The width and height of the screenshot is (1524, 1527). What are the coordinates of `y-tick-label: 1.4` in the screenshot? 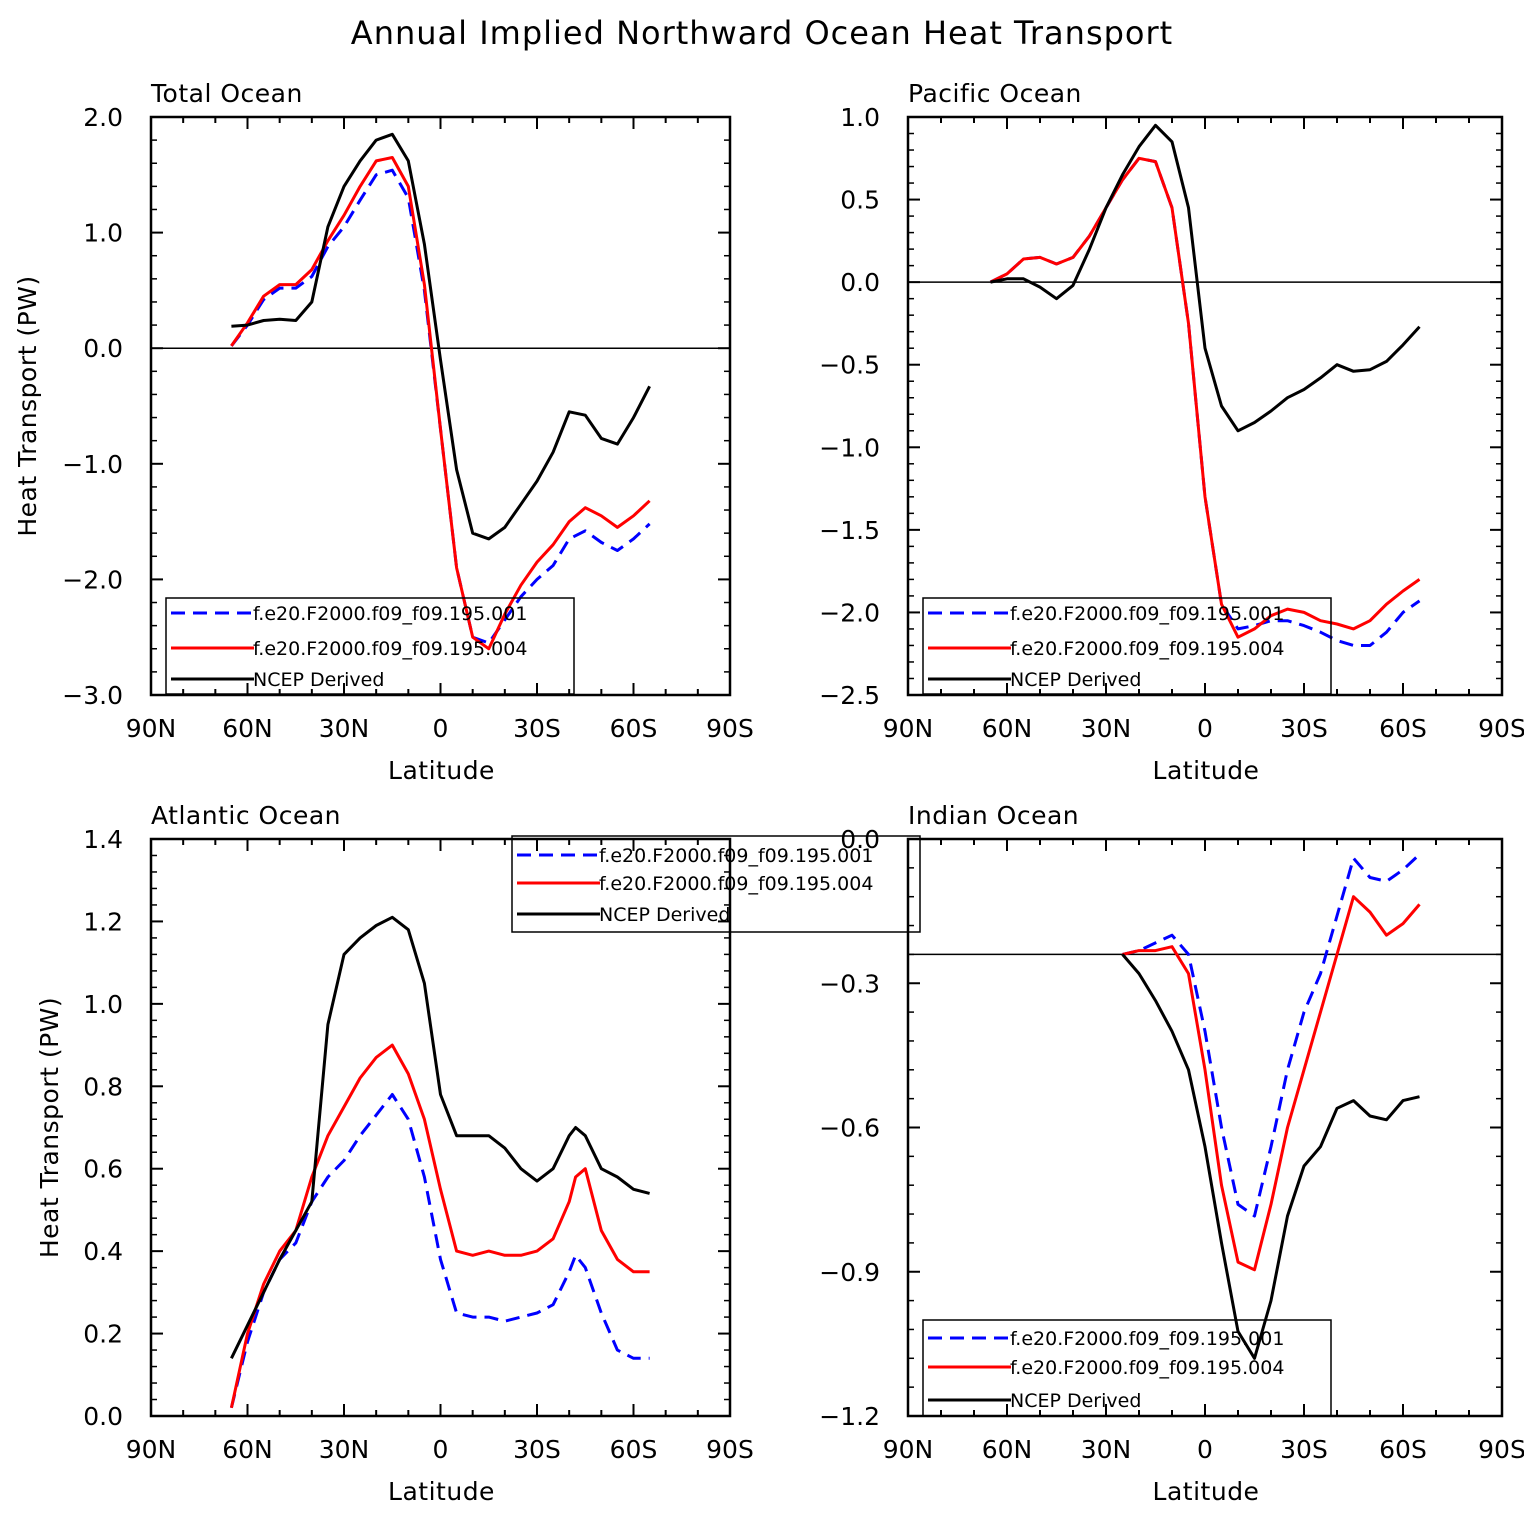 It's located at (103, 839).